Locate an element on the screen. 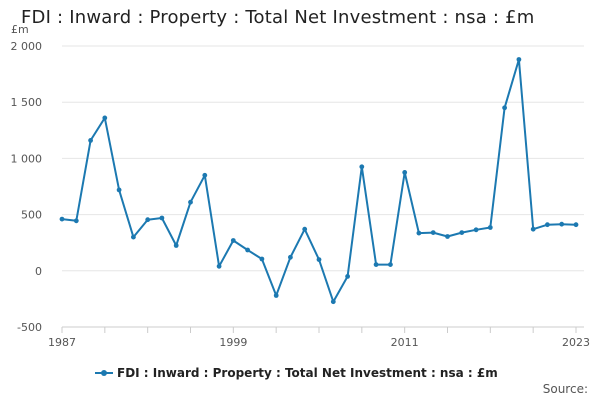 The width and height of the screenshot is (600, 400). x-tick-label: 1999 is located at coordinates (233, 342).